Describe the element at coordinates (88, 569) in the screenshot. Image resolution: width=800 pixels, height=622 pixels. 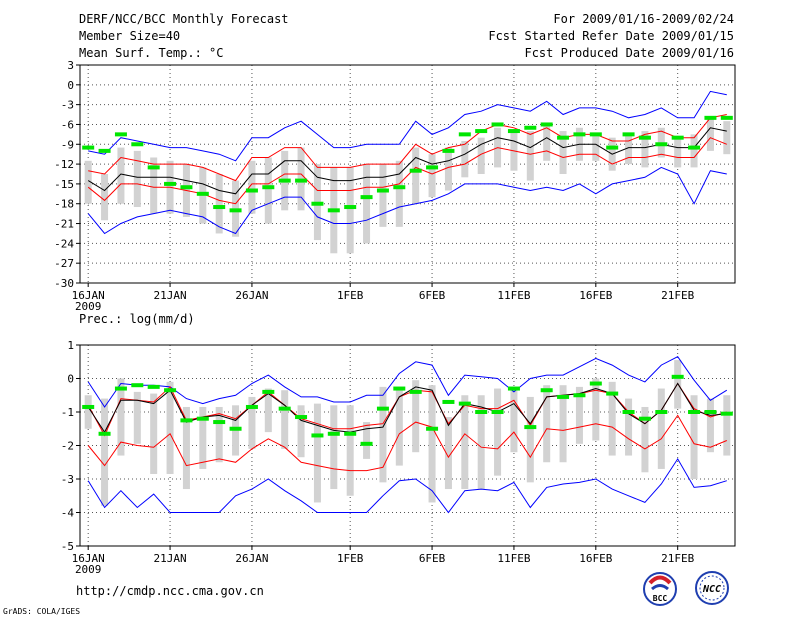
I see `precipitation-year-label: 2009` at that location.